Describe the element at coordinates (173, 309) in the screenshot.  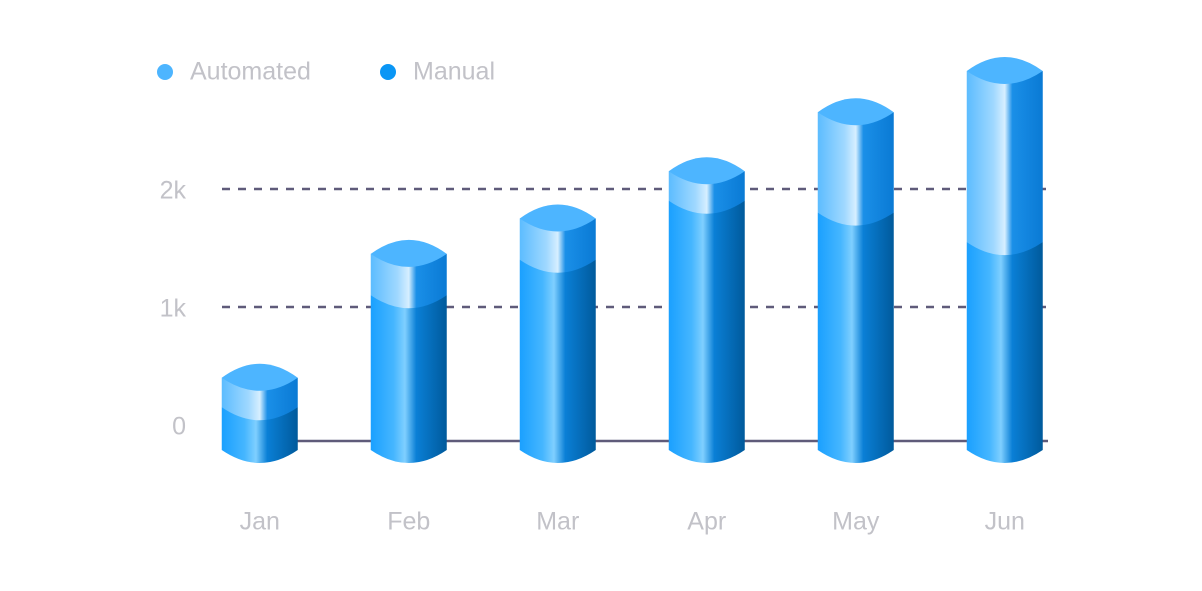
I see `y-tick-label: 1k` at that location.